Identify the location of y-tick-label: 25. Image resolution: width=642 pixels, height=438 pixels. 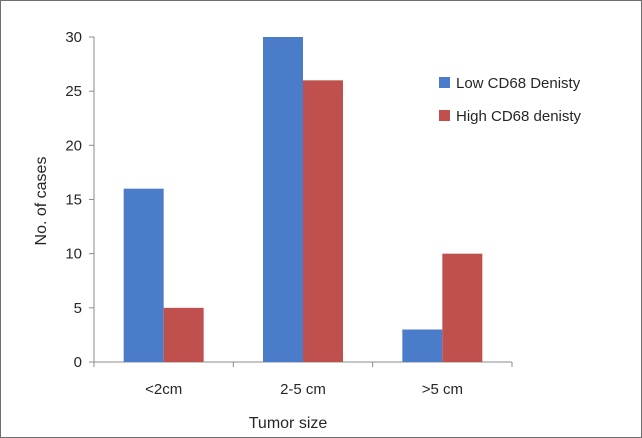
(73, 91).